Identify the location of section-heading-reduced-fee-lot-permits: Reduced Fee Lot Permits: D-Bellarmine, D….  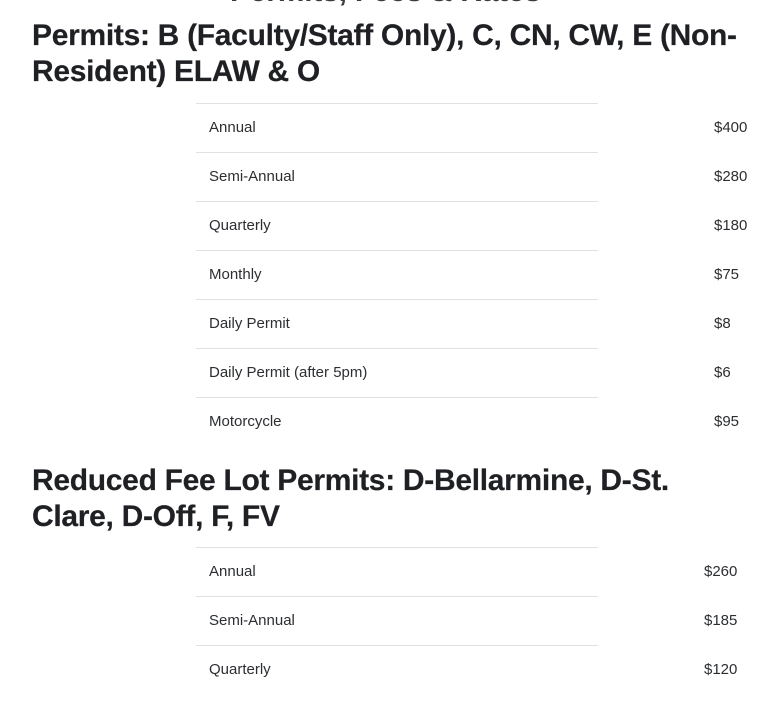
(350, 498).